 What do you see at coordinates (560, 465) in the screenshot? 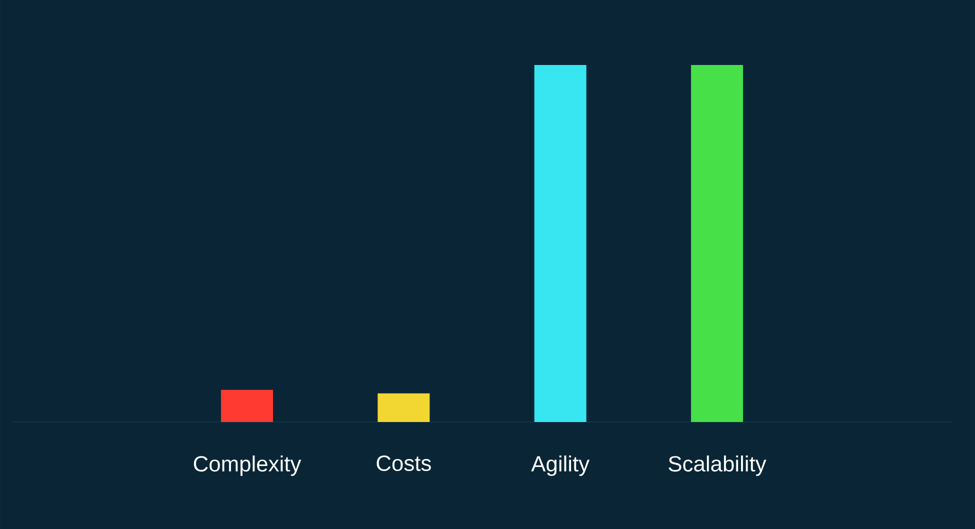
I see `x-tick-label: Agility` at bounding box center [560, 465].